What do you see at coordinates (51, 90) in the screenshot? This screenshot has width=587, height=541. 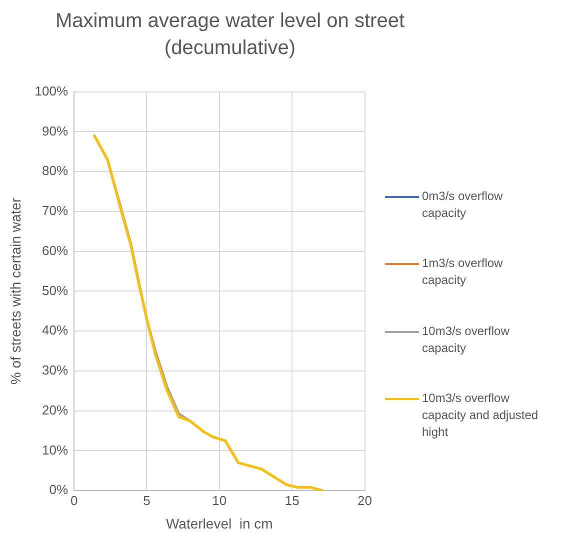 I see `y-tick-label: 100%` at bounding box center [51, 90].